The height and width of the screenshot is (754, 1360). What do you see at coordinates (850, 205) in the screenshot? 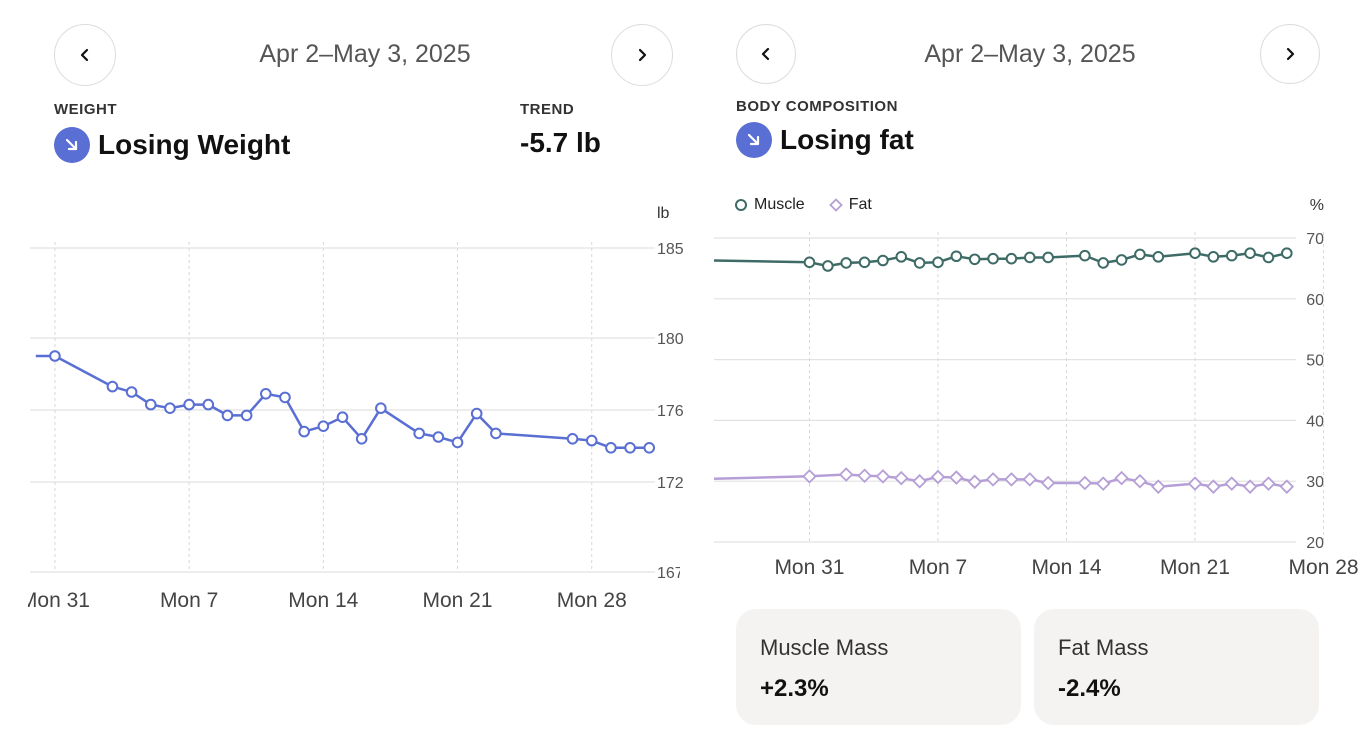
I see `legend-fat: Fat` at bounding box center [850, 205].